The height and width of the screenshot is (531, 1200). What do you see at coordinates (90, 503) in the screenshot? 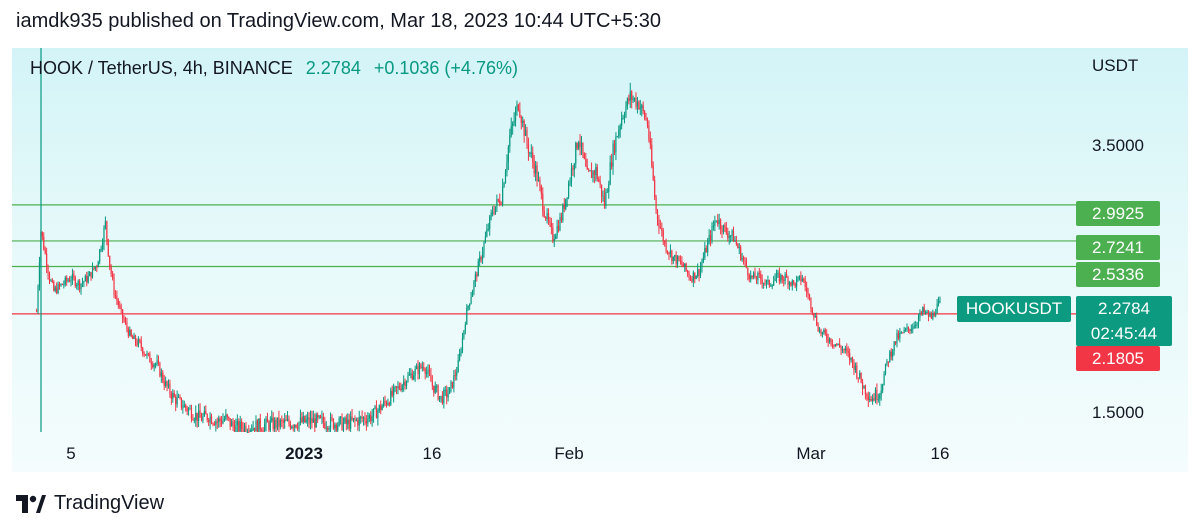
I see `tradingview-footer: TradingView` at bounding box center [90, 503].